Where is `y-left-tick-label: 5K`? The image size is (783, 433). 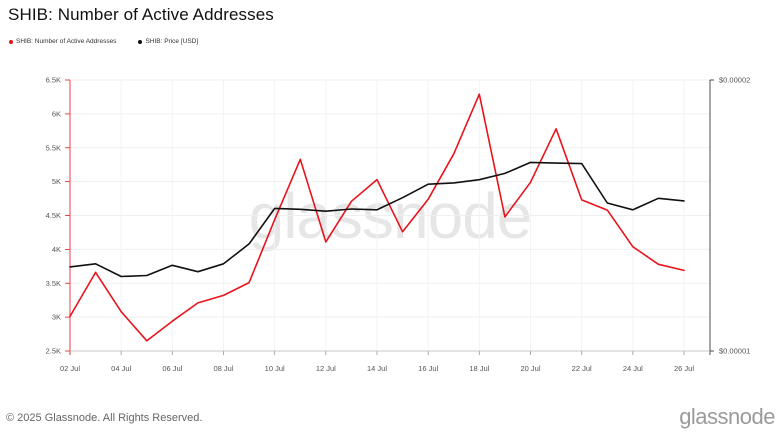 y-left-tick-label: 5K is located at coordinates (56, 181).